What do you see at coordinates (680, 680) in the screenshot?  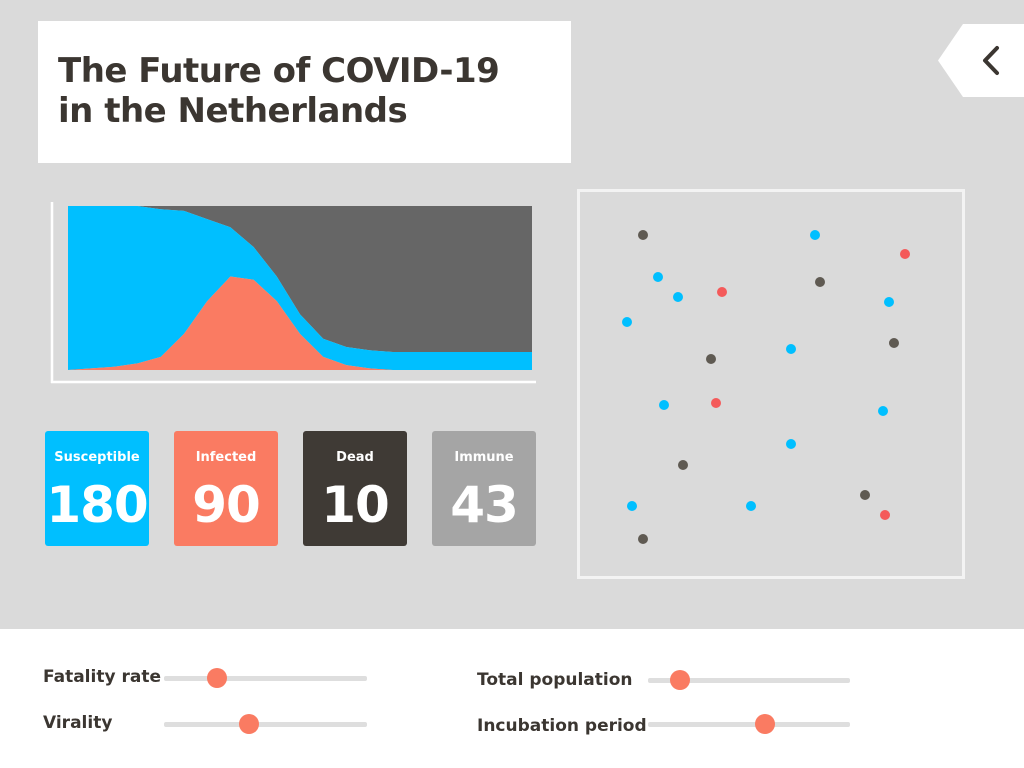 I see `total-population-thumb` at bounding box center [680, 680].